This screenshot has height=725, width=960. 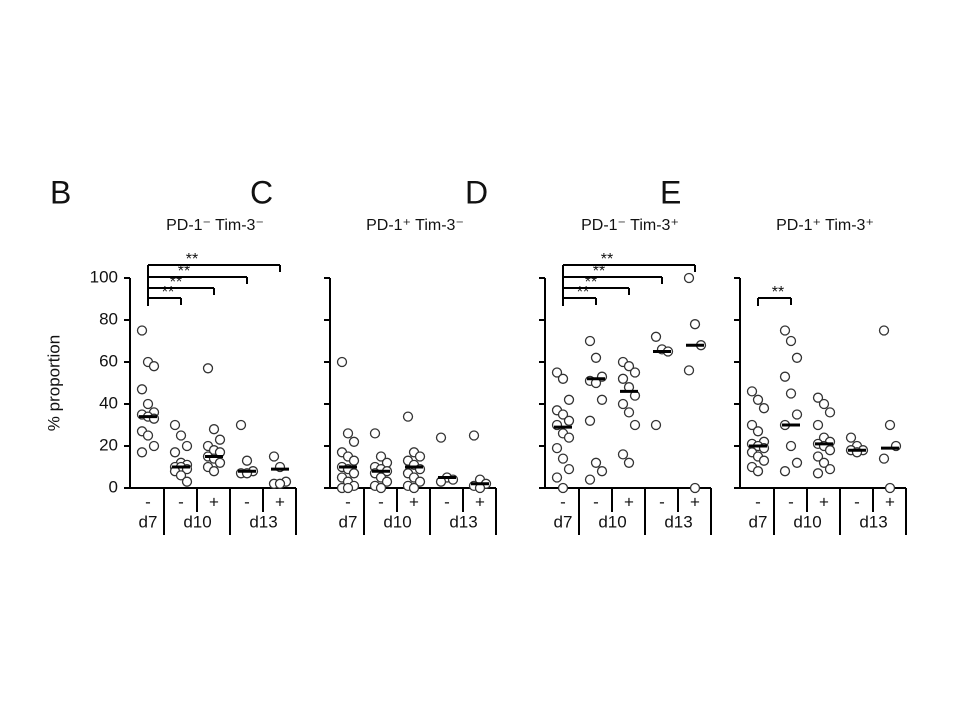 I want to click on y-tick-label: 100, so click(x=104, y=276).